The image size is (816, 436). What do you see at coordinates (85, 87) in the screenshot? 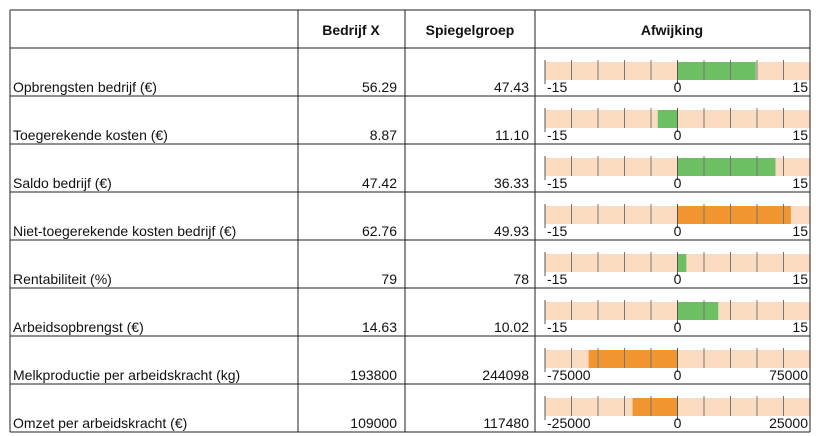
I see `row-label: Opbrengsten bedrijf (€)` at bounding box center [85, 87].